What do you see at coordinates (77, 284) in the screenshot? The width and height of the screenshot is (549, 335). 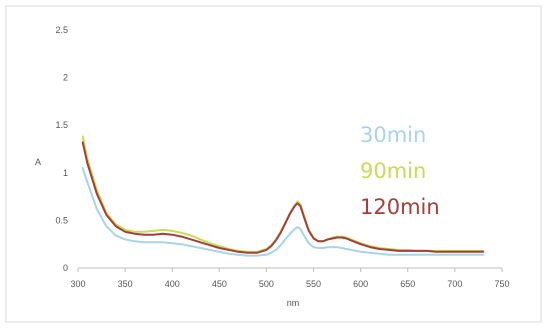 I see `x-tick-label: 300` at bounding box center [77, 284].